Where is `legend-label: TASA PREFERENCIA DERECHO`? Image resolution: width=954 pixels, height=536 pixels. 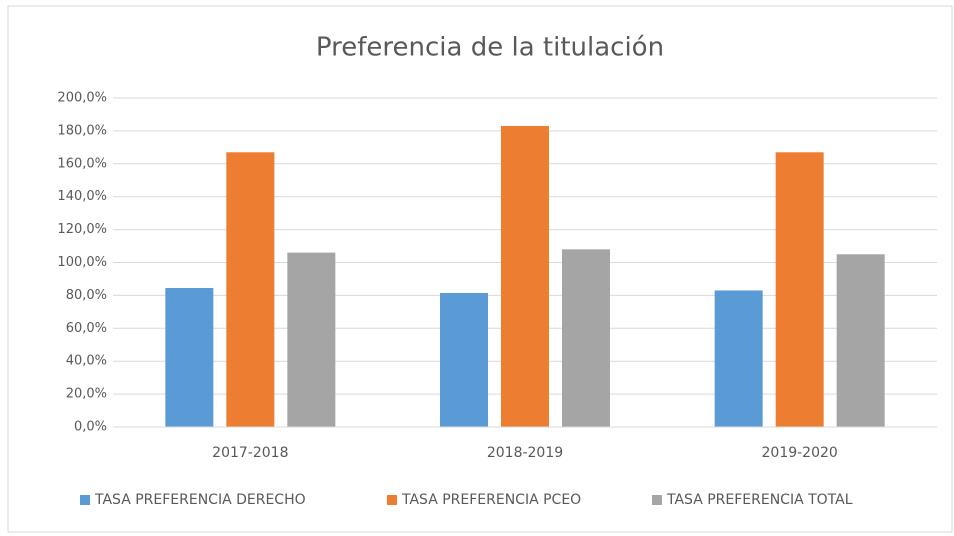
legend-label: TASA PREFERENCIA DERECHO is located at coordinates (200, 500).